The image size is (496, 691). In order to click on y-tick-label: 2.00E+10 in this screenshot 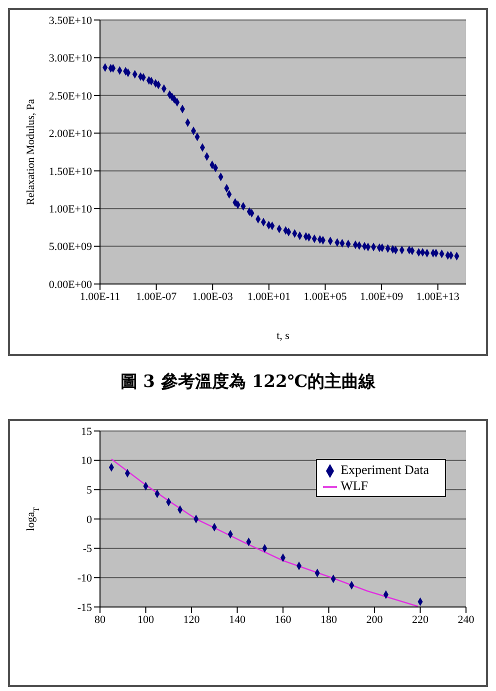, I will do `click(70, 134)`.